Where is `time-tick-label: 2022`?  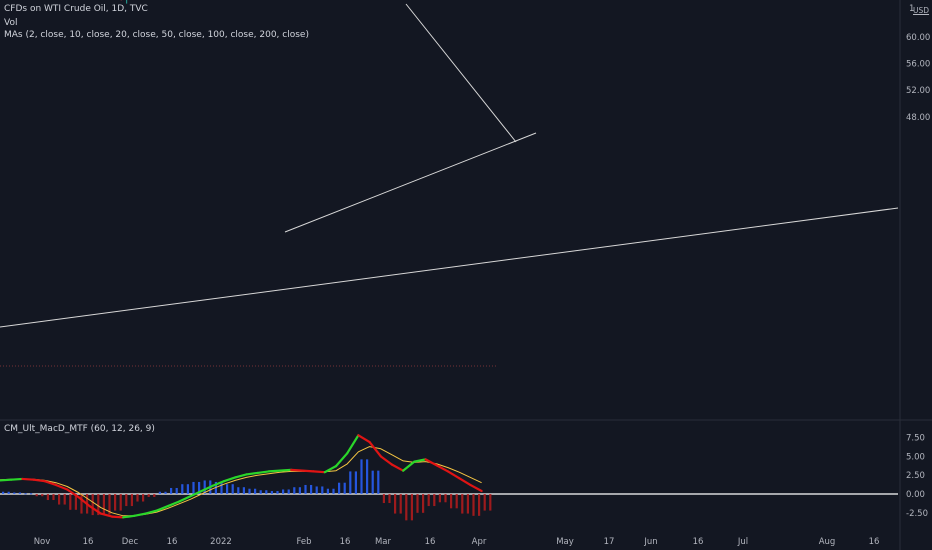
time-tick-label: 2022 is located at coordinates (221, 542).